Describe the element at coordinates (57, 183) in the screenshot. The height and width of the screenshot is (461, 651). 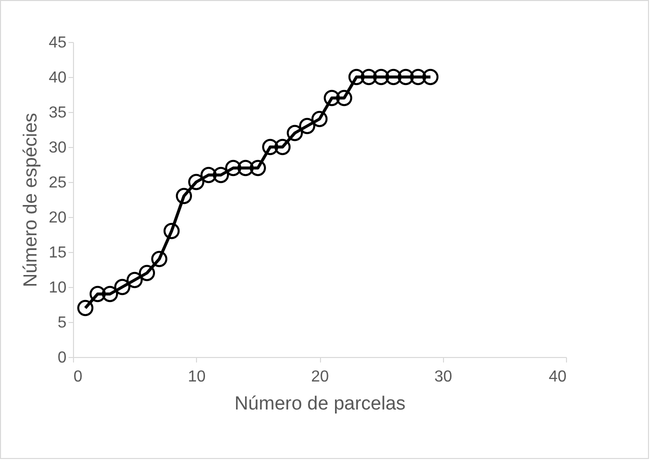
I see `y-tick-label: 25` at that location.